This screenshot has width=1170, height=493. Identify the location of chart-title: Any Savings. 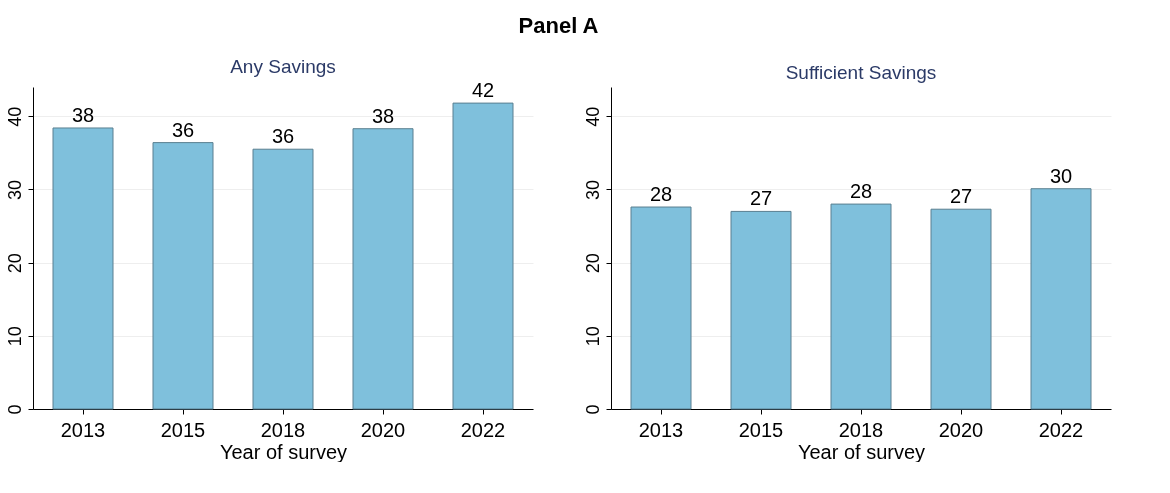
(283, 67).